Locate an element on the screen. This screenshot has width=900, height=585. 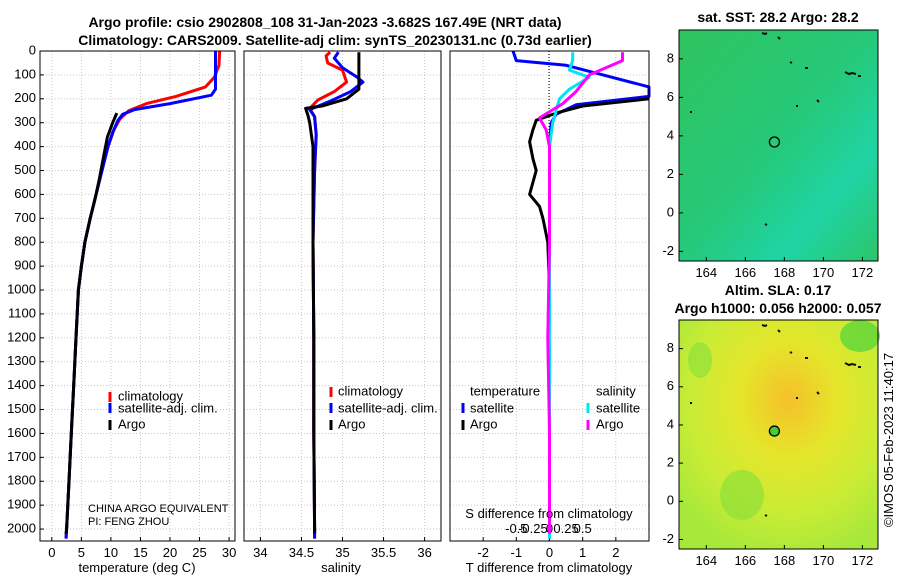
series-climatology is located at coordinates (143, 294).